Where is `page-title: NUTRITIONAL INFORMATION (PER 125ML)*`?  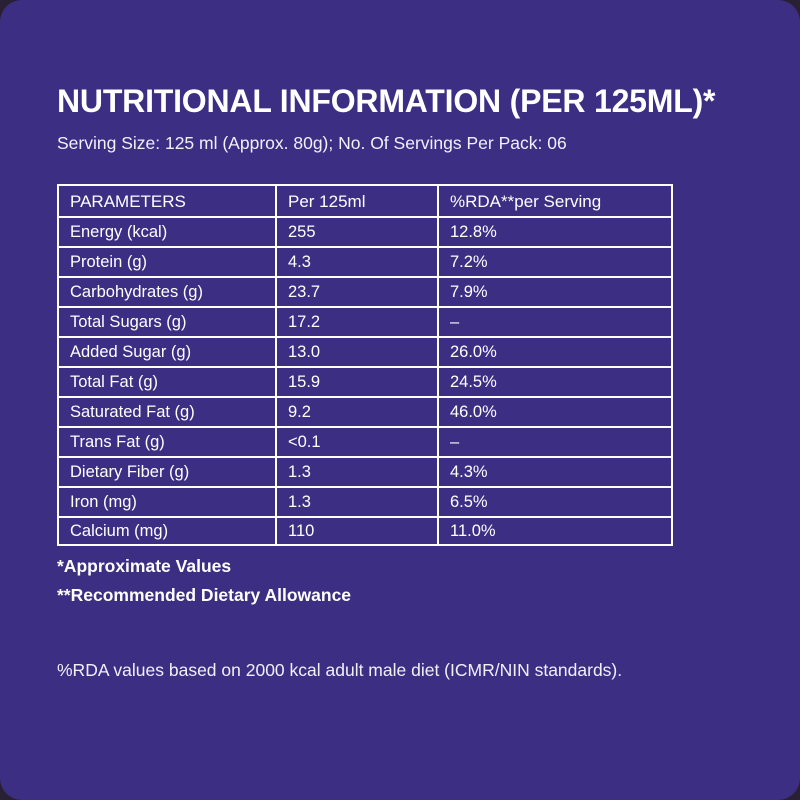 page-title: NUTRITIONAL INFORMATION (PER 125ML)* is located at coordinates (386, 101).